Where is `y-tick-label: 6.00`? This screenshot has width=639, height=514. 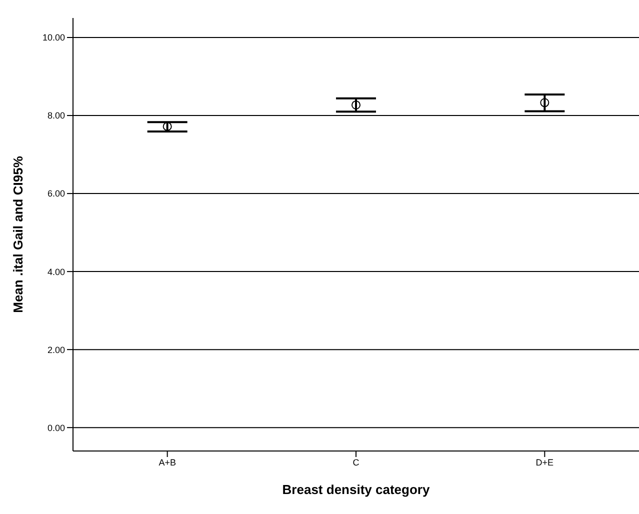 y-tick-label: 6.00 is located at coordinates (56, 193).